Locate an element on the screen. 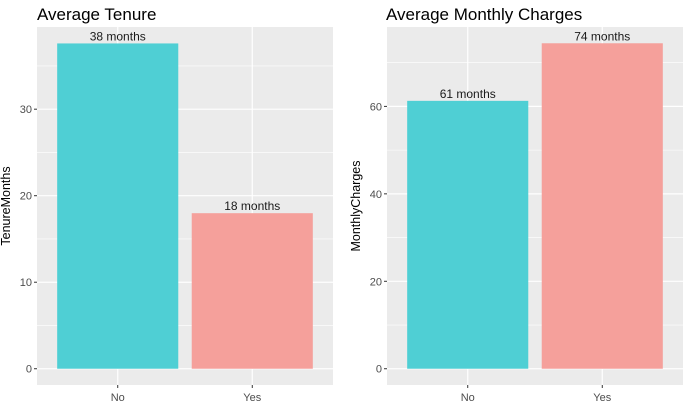 This screenshot has height=408, width=693. tenure-chart-bar-yes is located at coordinates (252, 291).